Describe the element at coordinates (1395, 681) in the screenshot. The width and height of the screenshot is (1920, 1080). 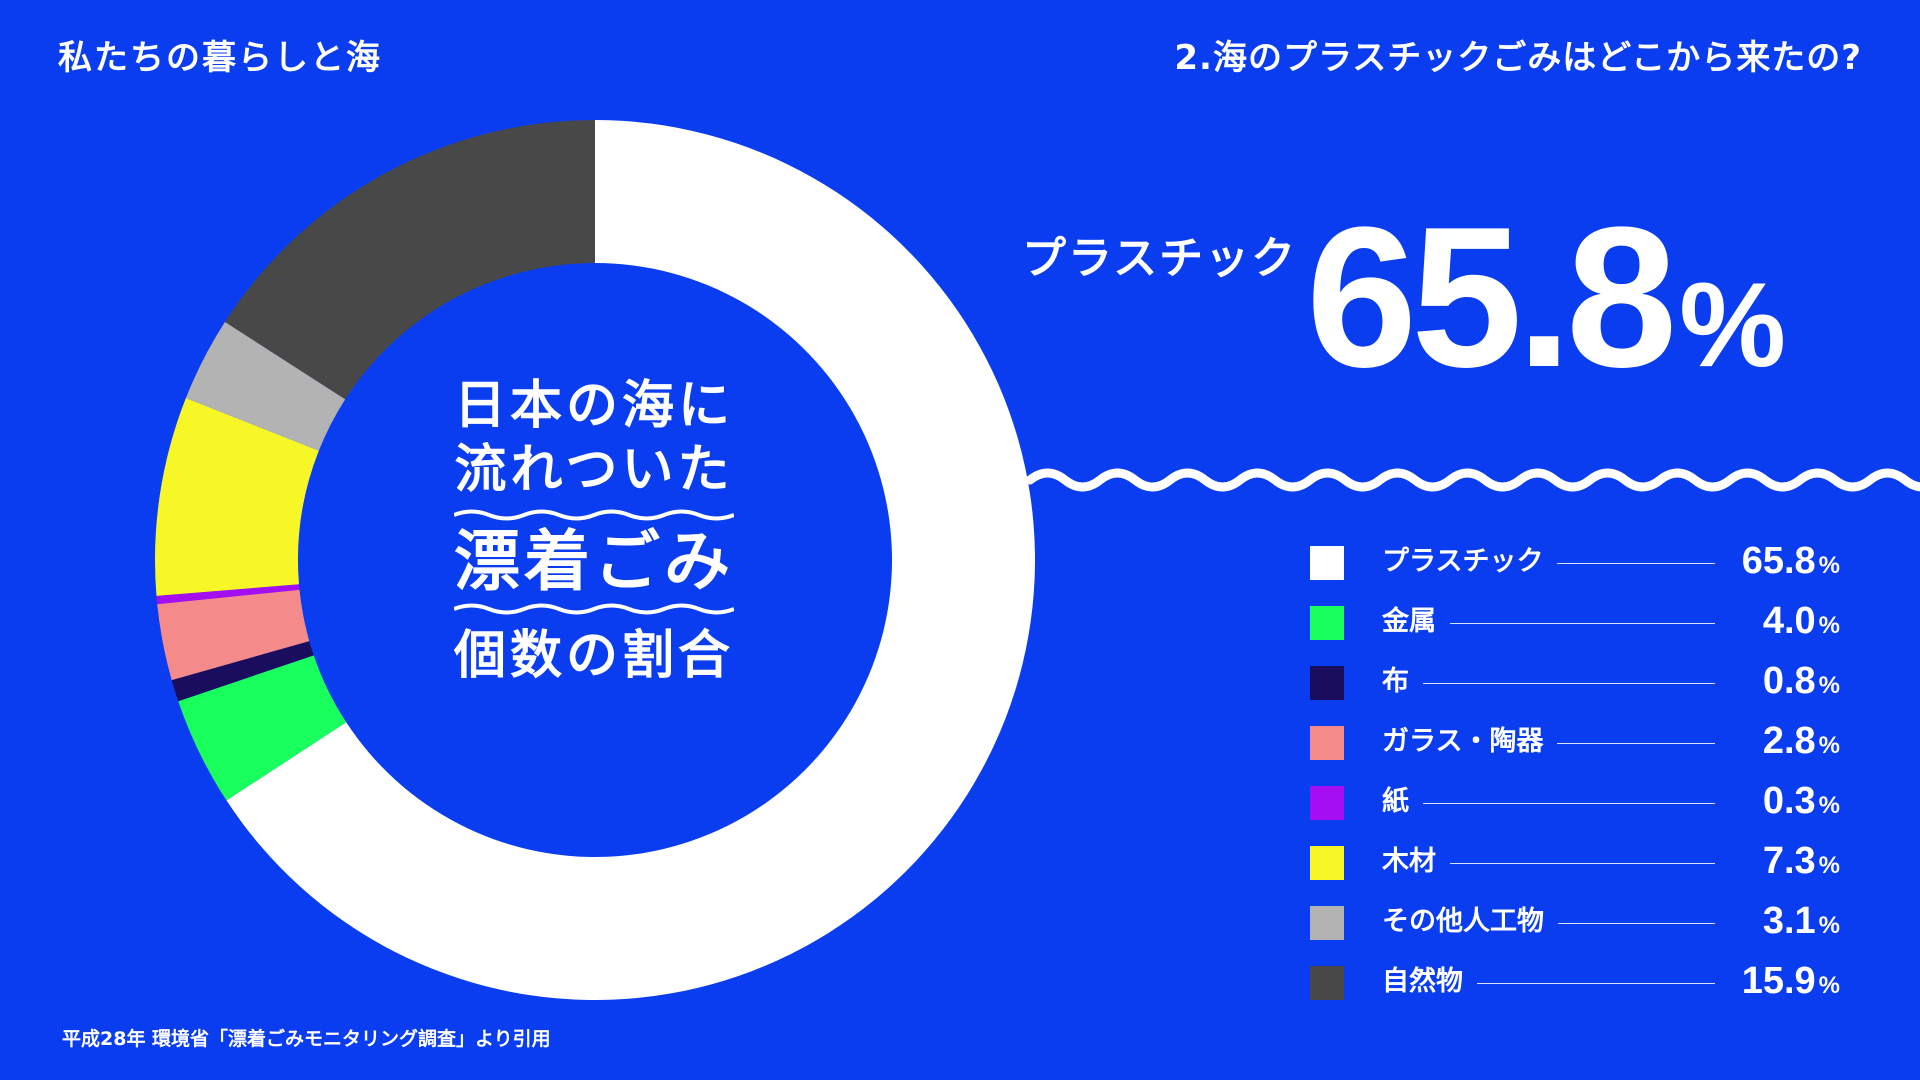
I see `legend-label: 布` at that location.